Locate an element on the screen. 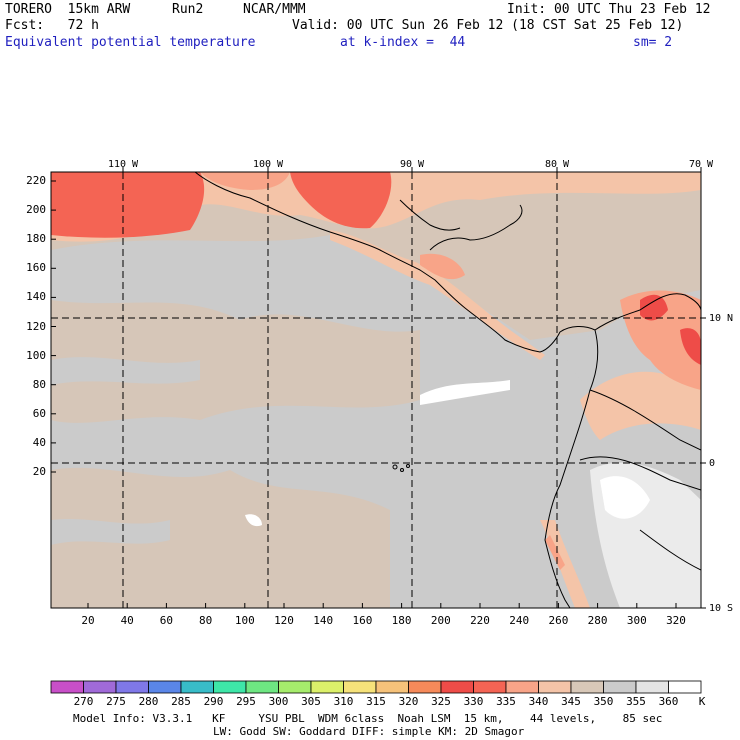 This screenshot has width=740, height=740. y-tick-label: 60 is located at coordinates (39, 413).